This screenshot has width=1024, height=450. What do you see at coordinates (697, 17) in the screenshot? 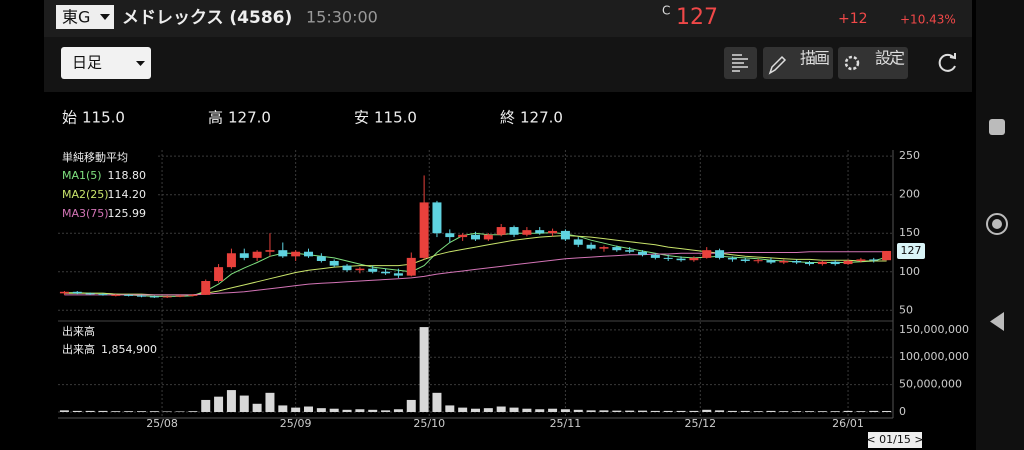
I see `price: 127` at bounding box center [697, 17].